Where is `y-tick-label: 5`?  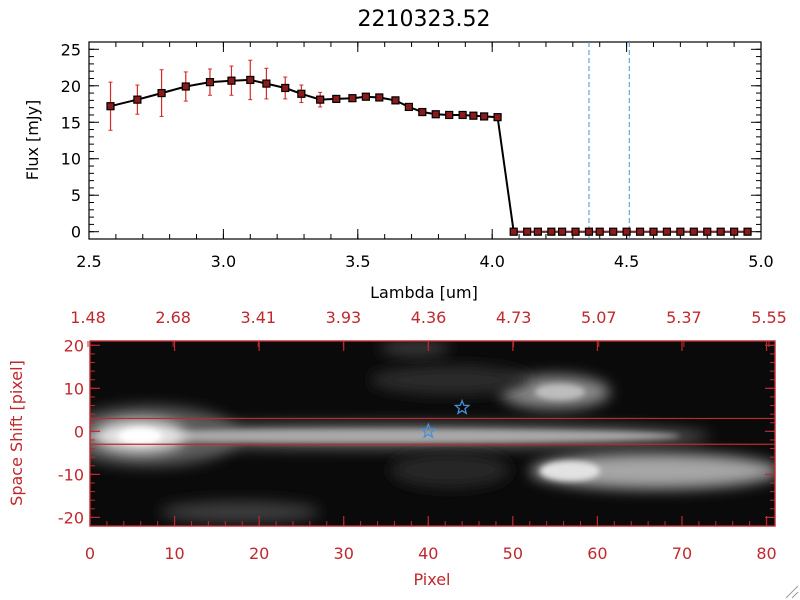 y-tick-label: 5 is located at coordinates (76, 195).